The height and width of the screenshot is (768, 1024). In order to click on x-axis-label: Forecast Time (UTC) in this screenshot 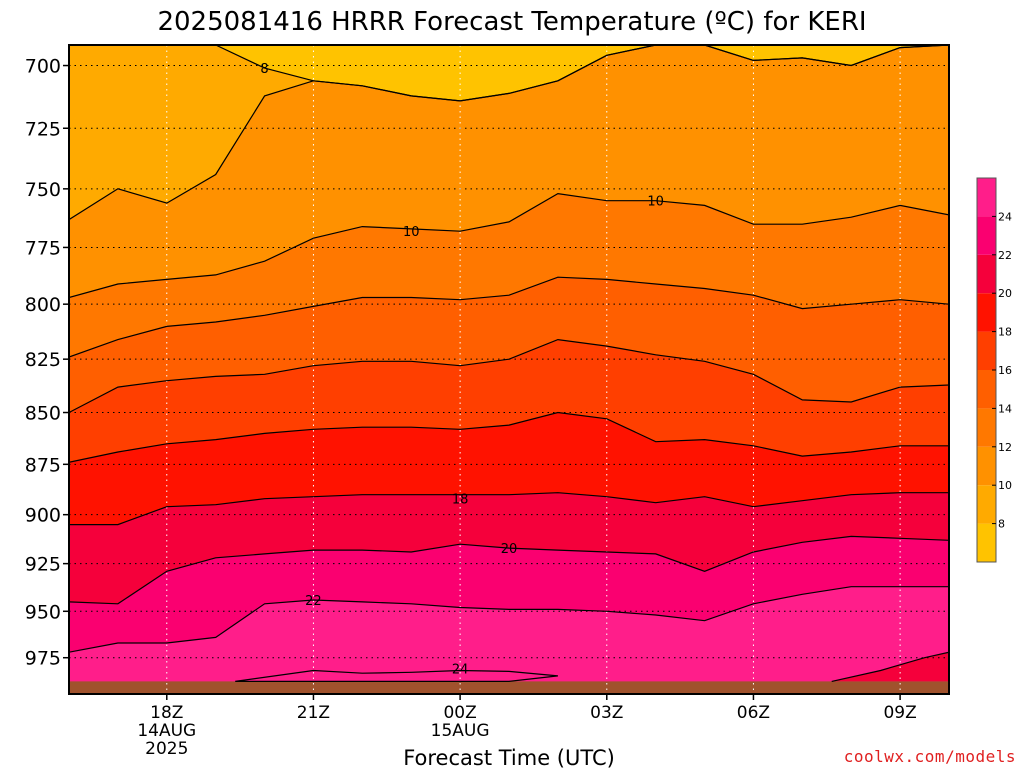, I will do `click(509, 757)`.